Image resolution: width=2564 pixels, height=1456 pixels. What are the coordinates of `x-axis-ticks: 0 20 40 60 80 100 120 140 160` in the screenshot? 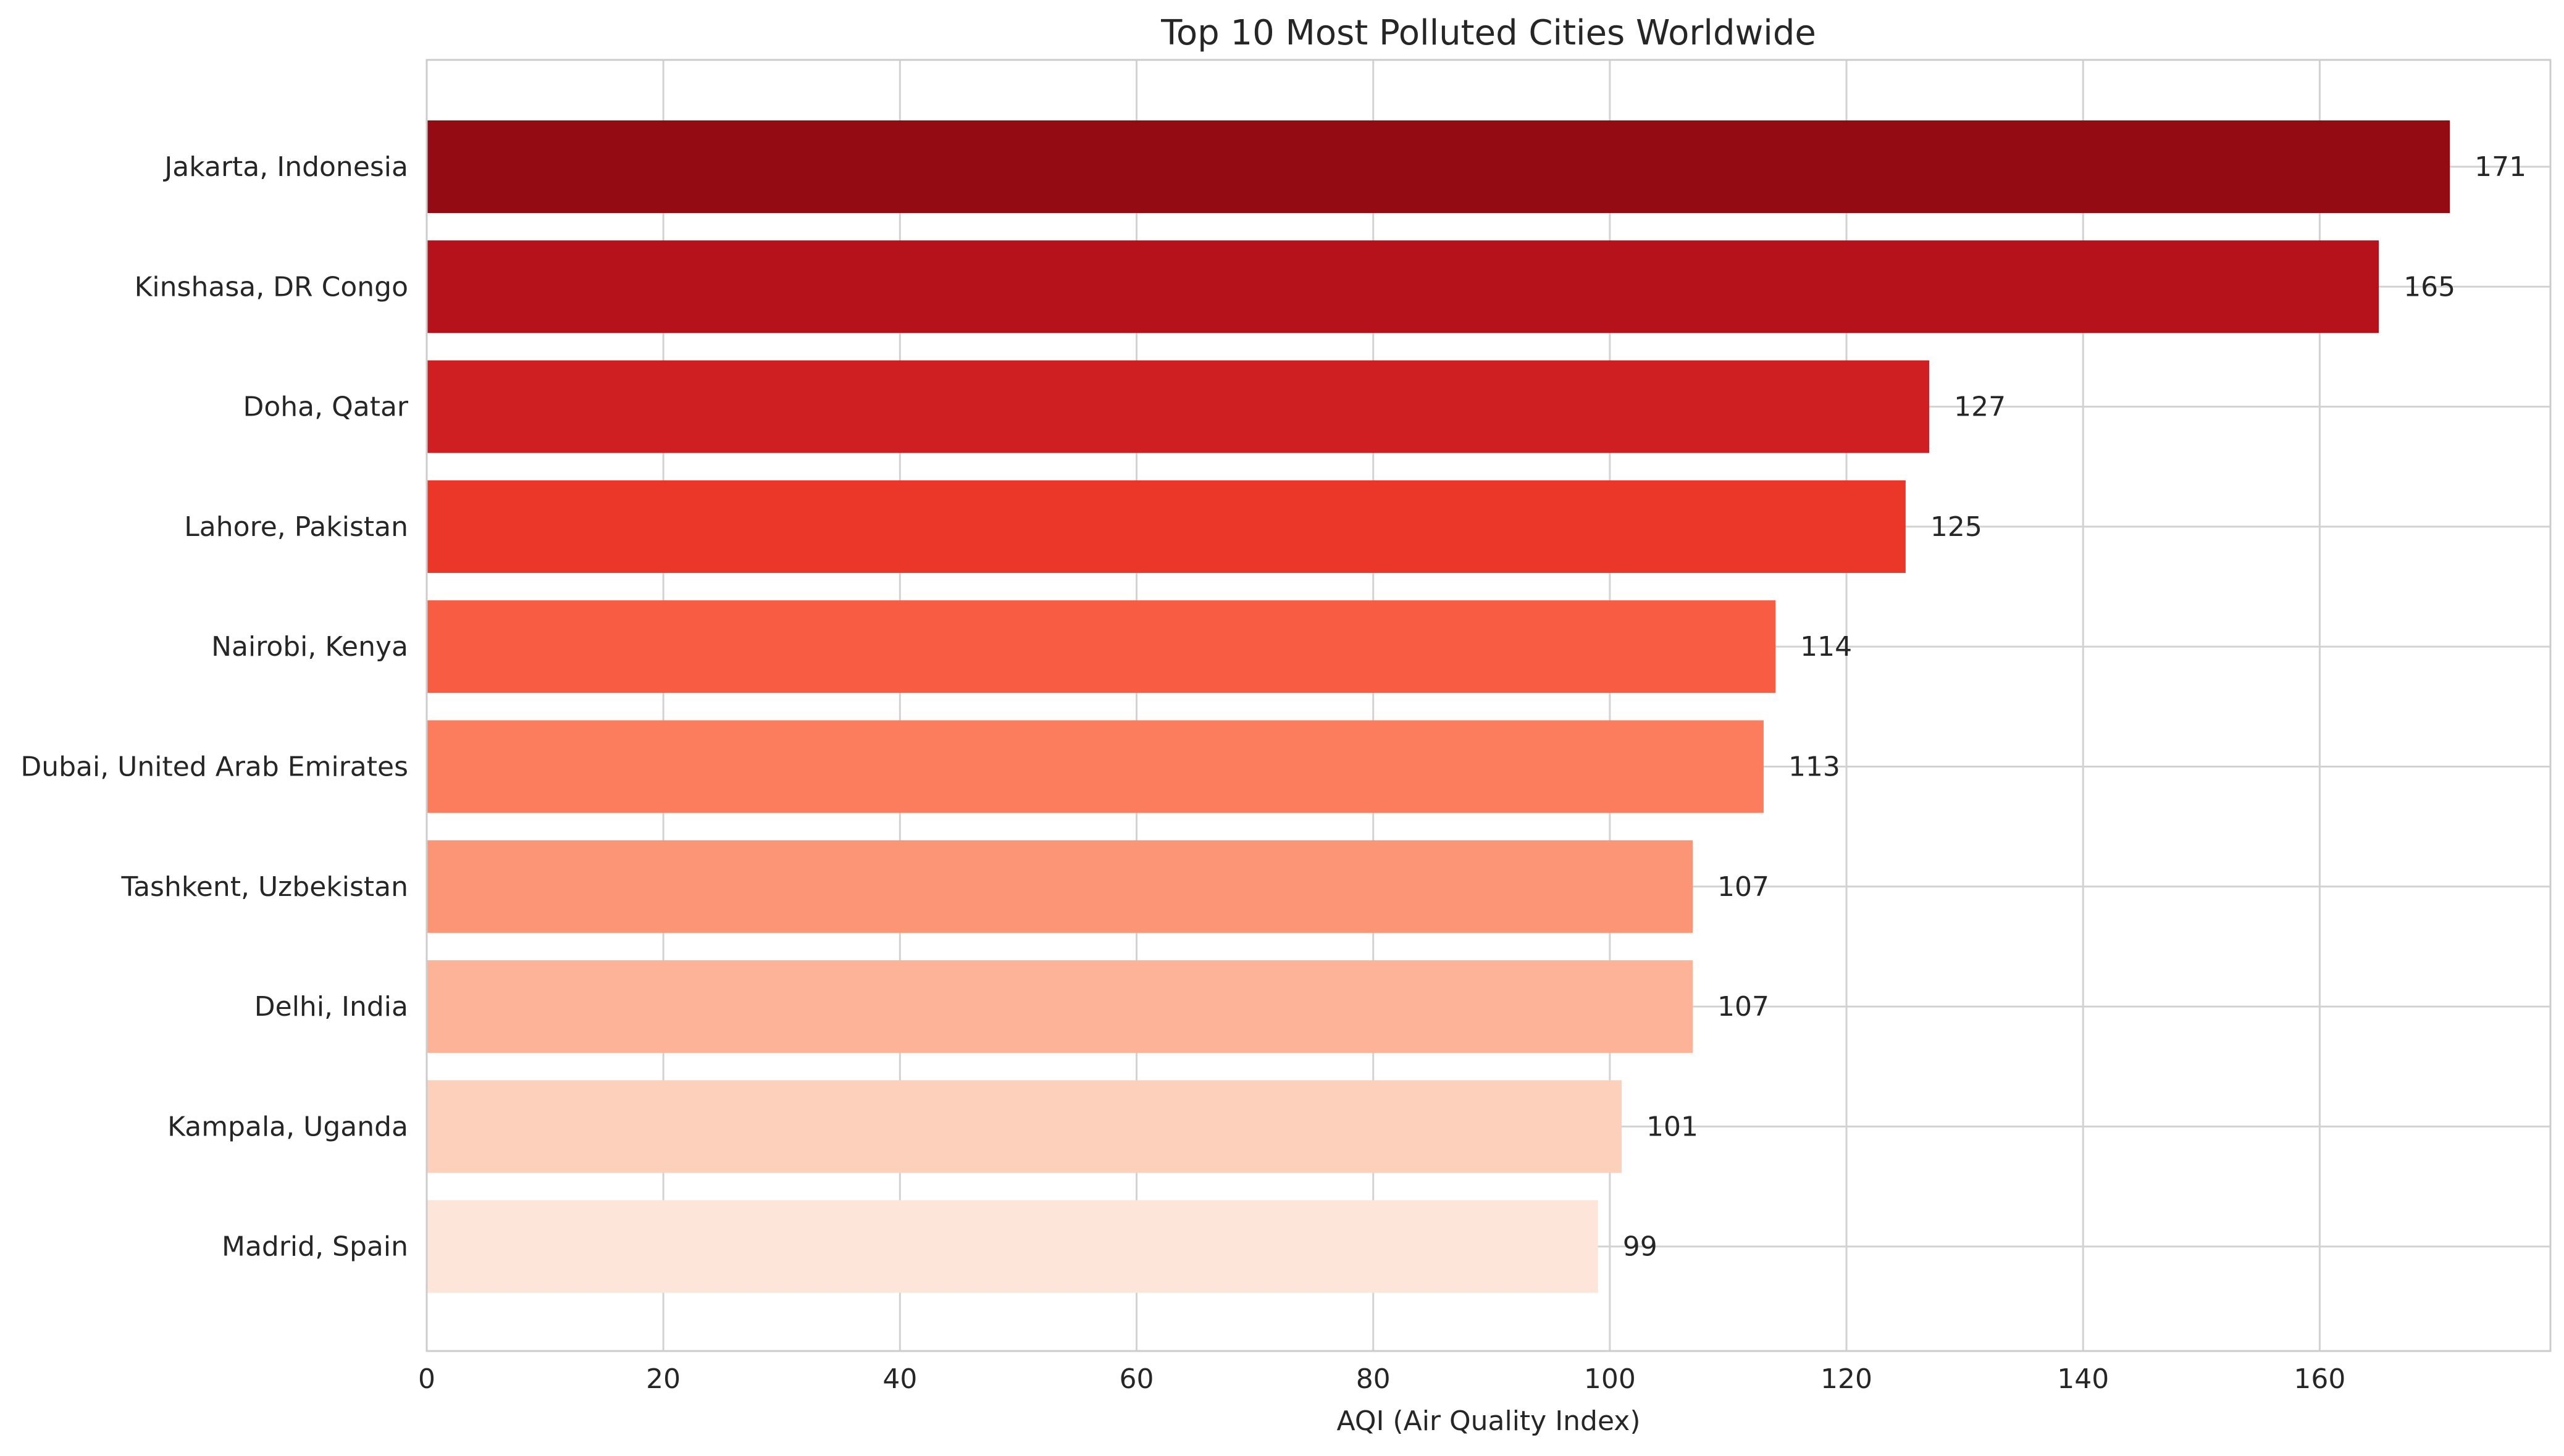 It's located at (1381, 1379).